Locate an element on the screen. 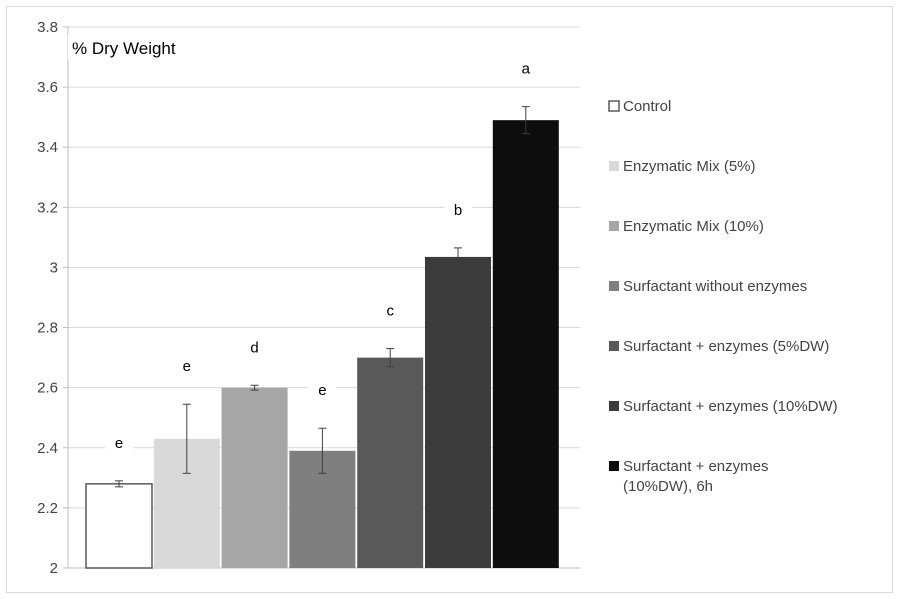 The width and height of the screenshot is (901, 599). y-tick-label: 2 is located at coordinates (54, 568).